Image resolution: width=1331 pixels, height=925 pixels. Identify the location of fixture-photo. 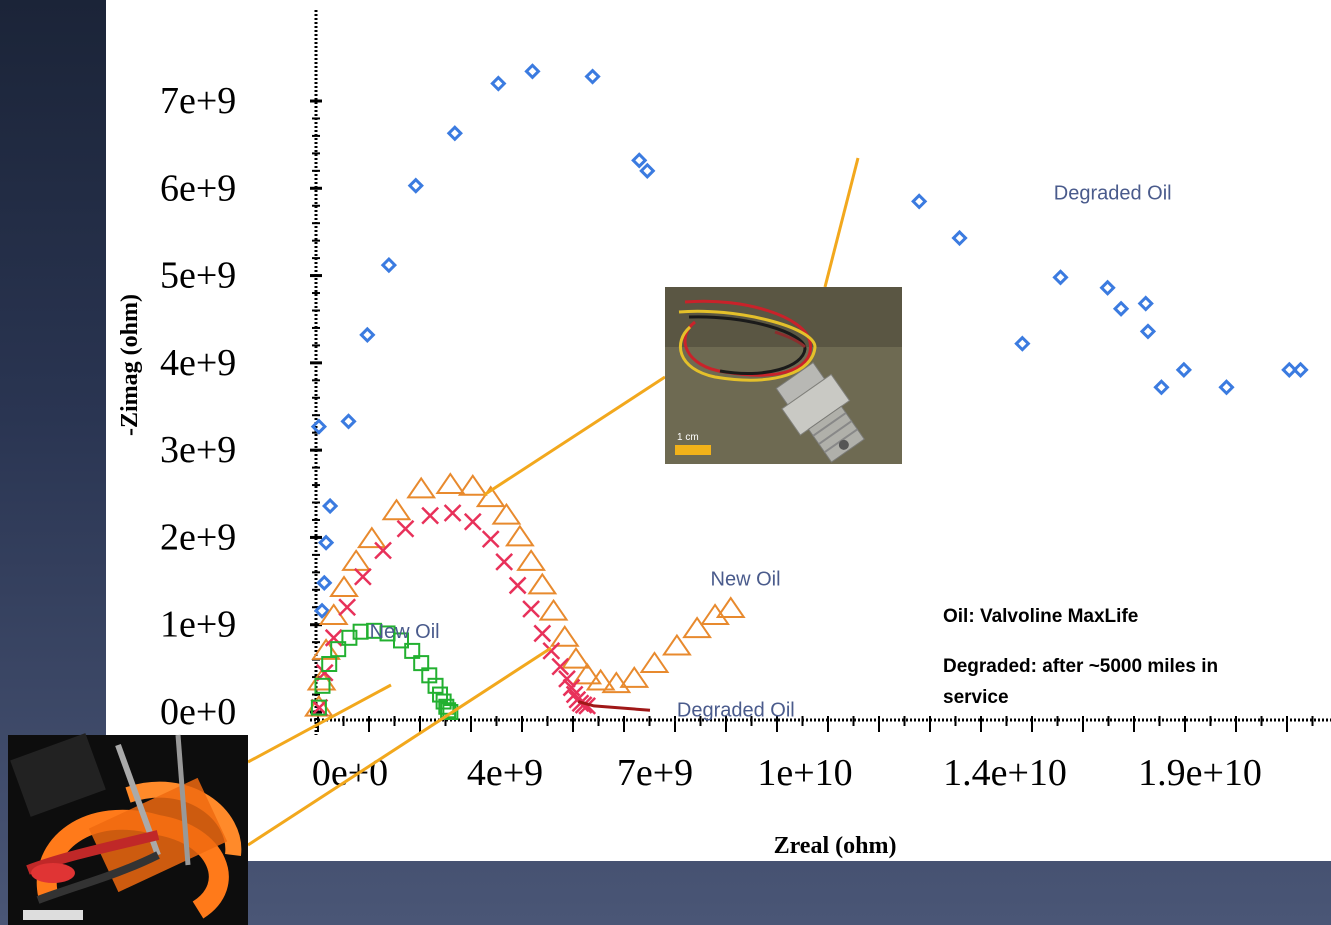
(128, 829).